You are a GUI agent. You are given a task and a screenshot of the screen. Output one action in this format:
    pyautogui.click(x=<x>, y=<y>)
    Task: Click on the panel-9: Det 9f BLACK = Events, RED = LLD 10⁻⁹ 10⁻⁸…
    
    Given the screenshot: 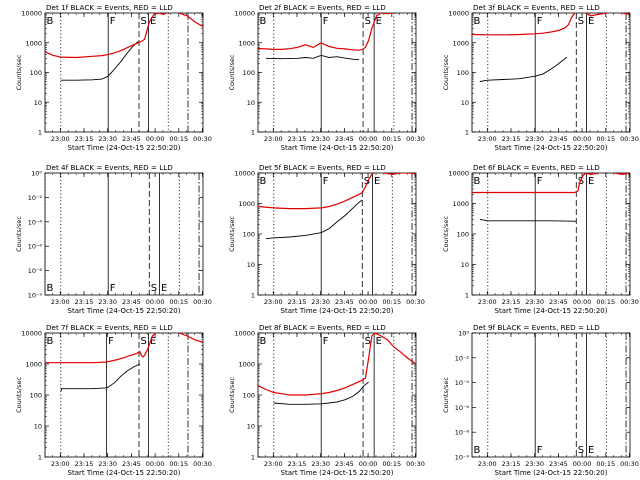 What is the action you would take?
    pyautogui.click(x=540, y=400)
    